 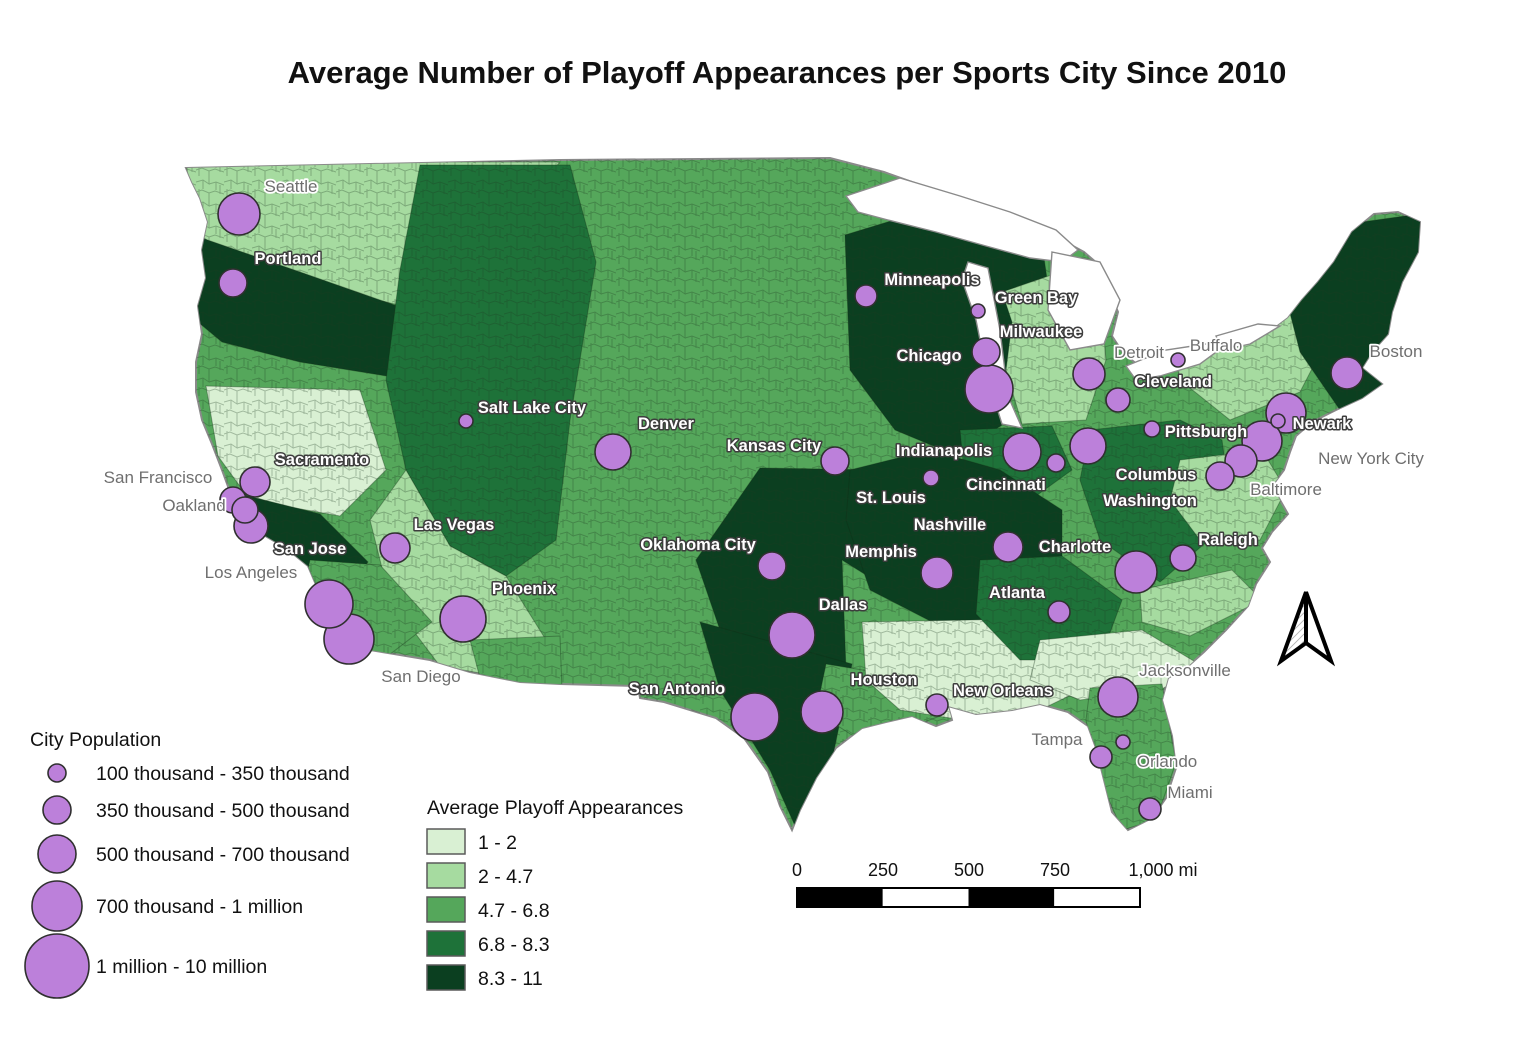 I want to click on city-label-san-diego: San Diego, so click(x=420, y=676).